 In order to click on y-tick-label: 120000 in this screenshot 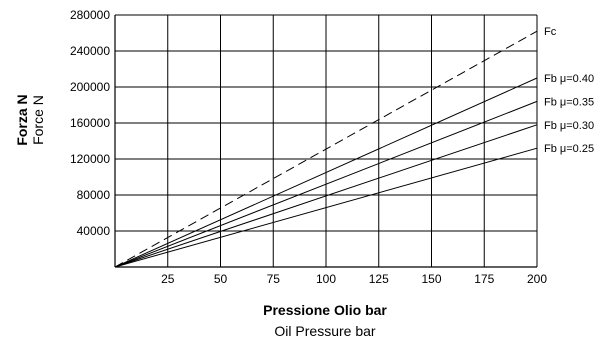, I will do `click(90, 159)`.